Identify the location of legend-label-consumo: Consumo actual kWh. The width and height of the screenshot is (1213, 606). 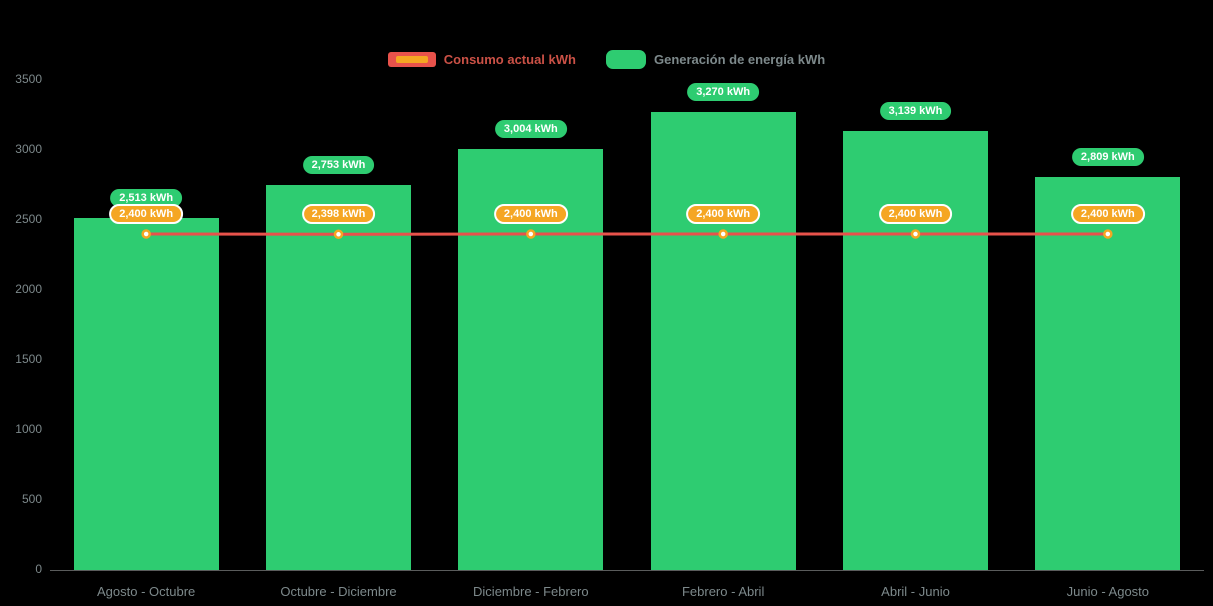
(509, 59).